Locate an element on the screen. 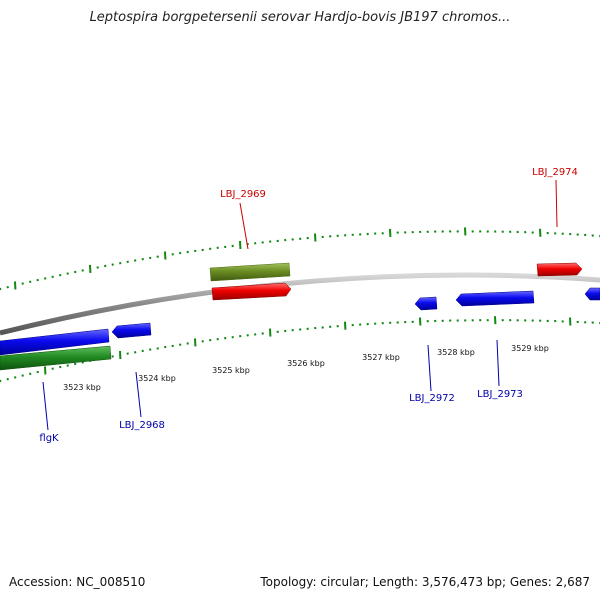  leader-line-flgk is located at coordinates (45, 406).